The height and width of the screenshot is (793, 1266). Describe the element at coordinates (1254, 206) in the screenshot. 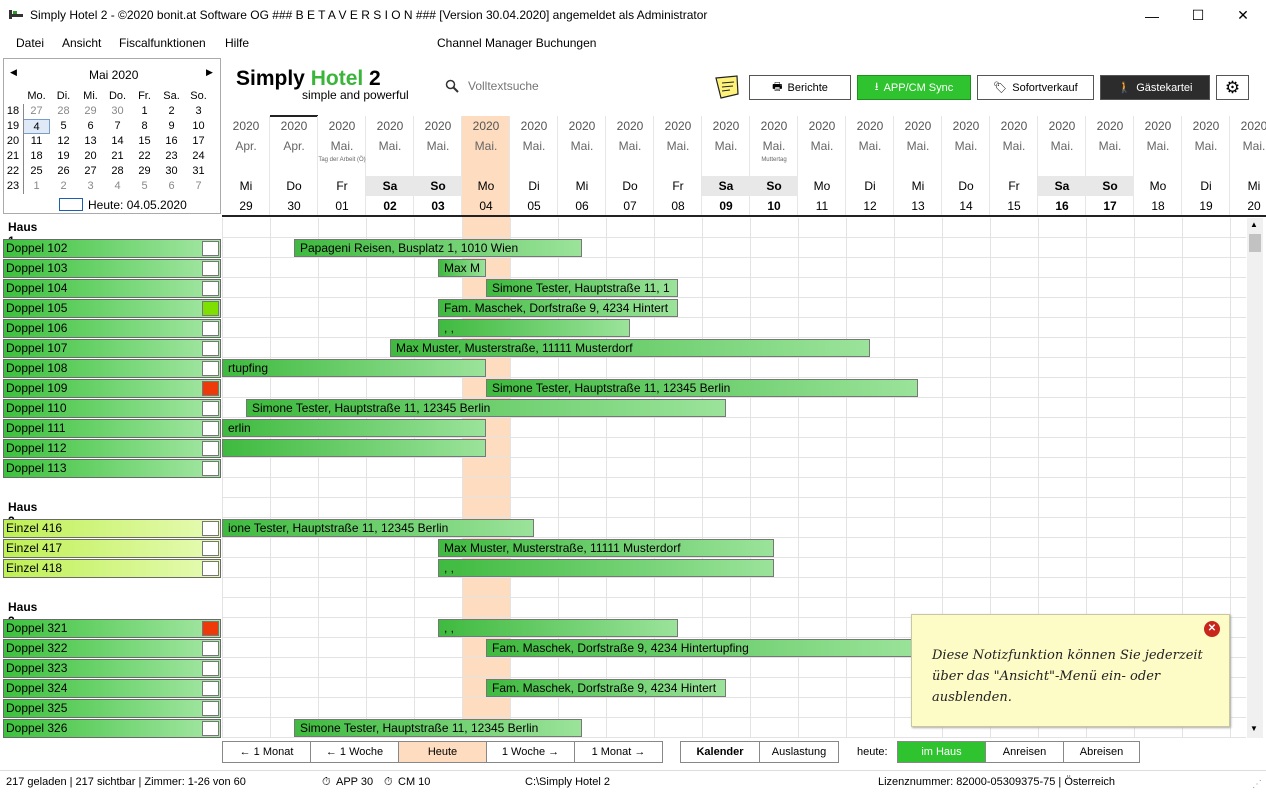

I see `date-cell: 20` at that location.